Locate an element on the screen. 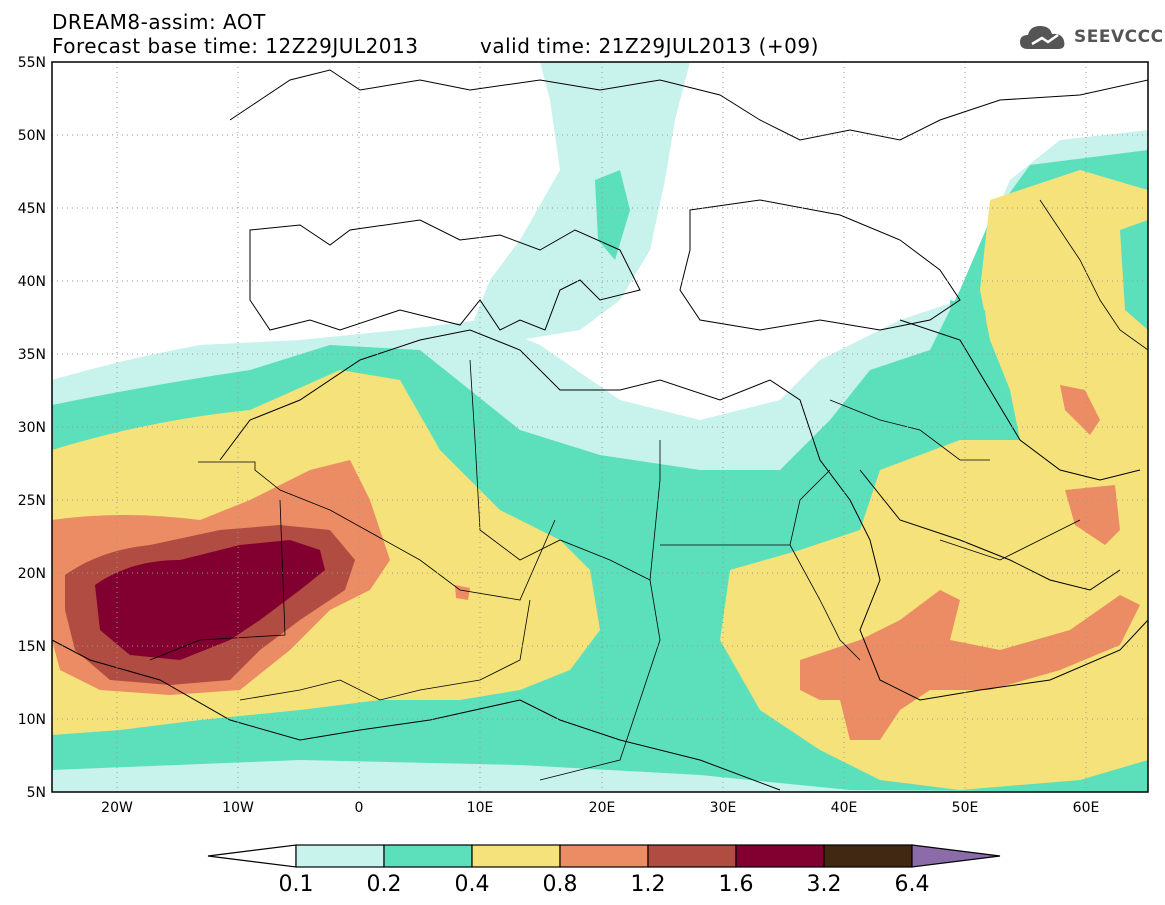 This screenshot has width=1165, height=905. aot-contour-0.8-arabia-south is located at coordinates (1092, 515).